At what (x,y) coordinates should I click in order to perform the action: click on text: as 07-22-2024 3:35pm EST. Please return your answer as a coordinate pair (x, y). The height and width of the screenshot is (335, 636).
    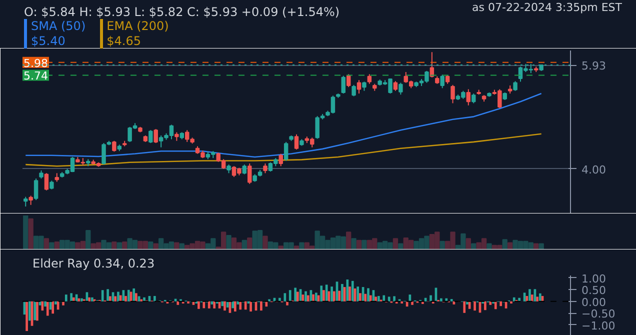
    Looking at the image, I should click on (547, 8).